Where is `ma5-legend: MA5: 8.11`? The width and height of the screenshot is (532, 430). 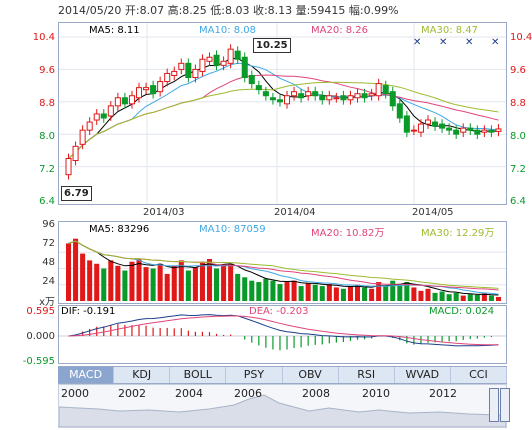
ma5-legend: MA5: 8.11 is located at coordinates (114, 30).